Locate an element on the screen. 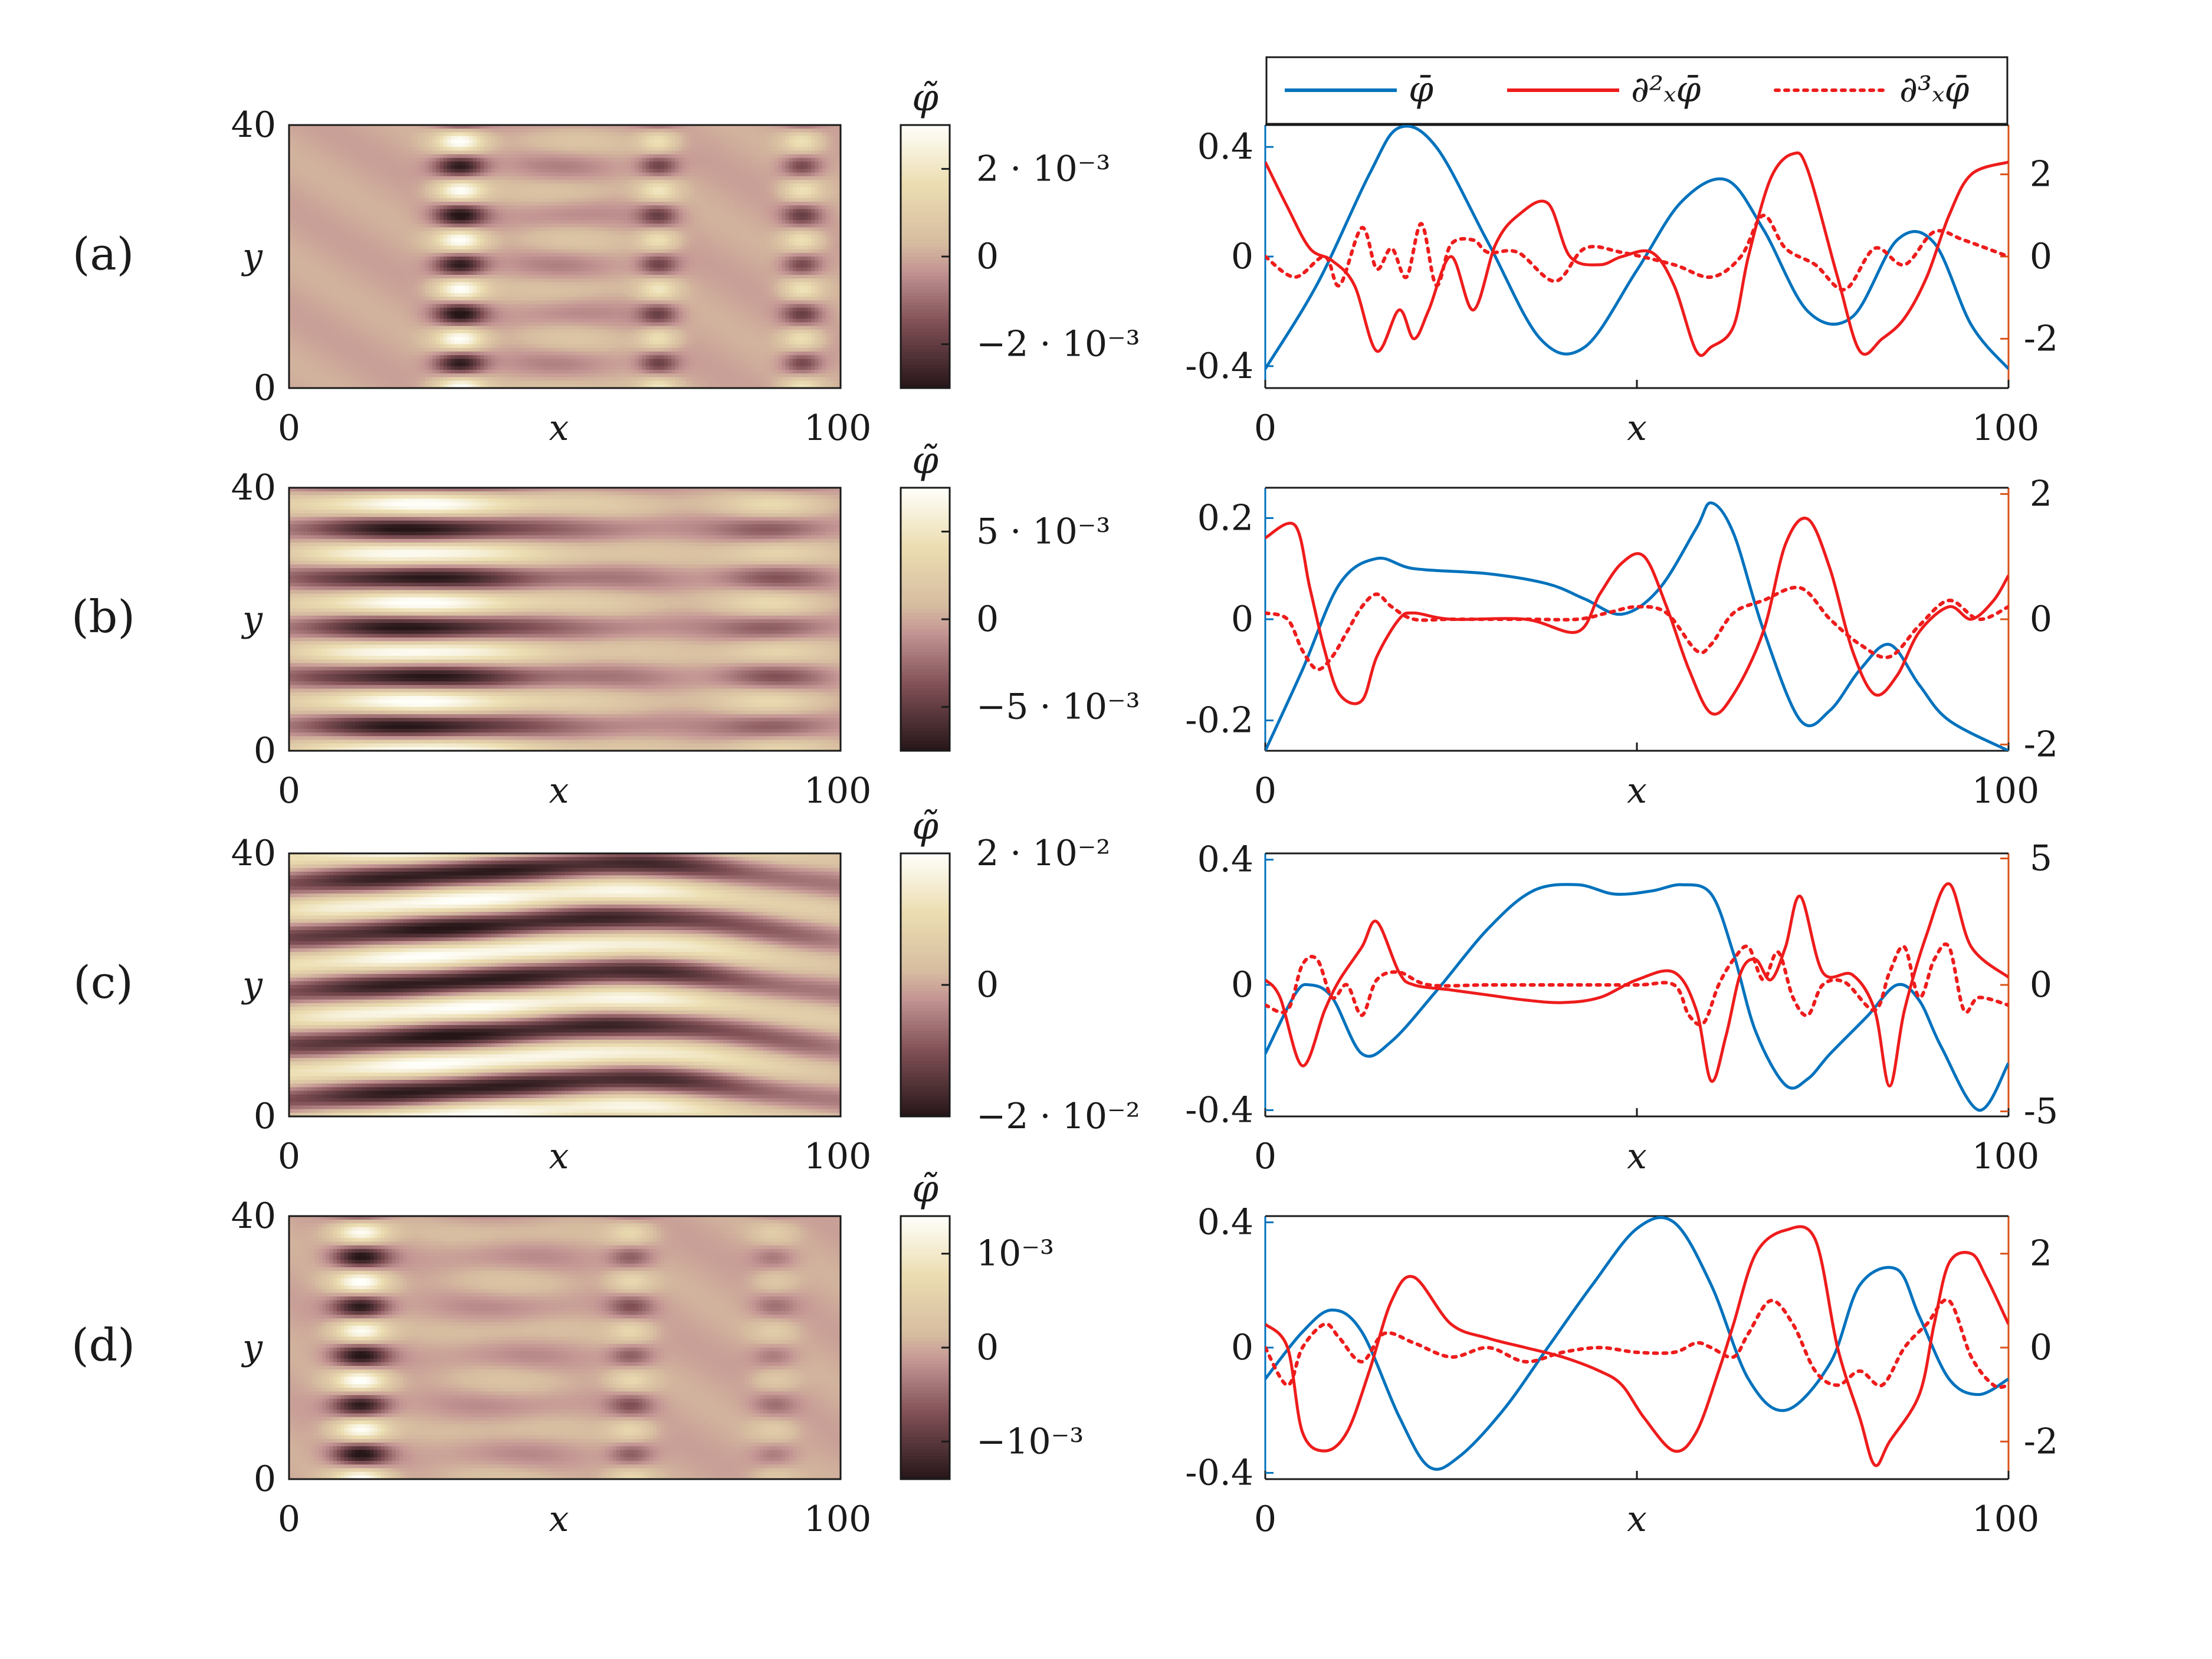  right-tick-label: -5 is located at coordinates (2041, 1111).